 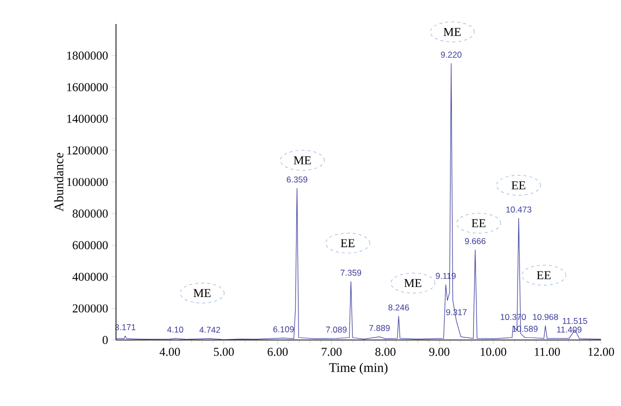 I want to click on y-tick-label: 0, so click(x=105, y=340).